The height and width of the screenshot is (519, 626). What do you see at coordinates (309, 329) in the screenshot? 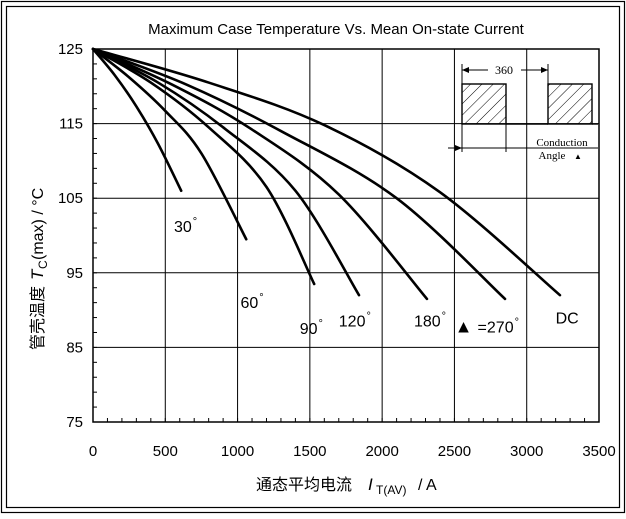
I see `series-label: 90` at bounding box center [309, 329].